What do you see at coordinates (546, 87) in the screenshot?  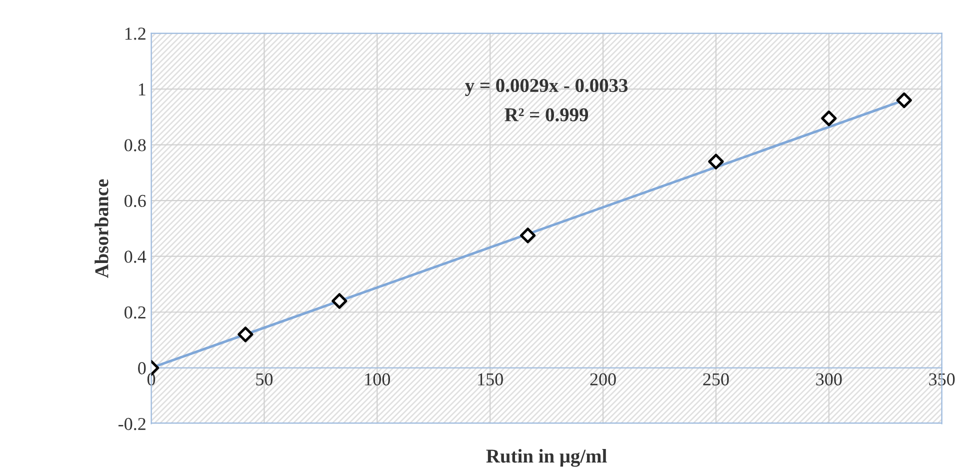 I see `annotation: y = 0.0029x - 0.0033` at bounding box center [546, 87].